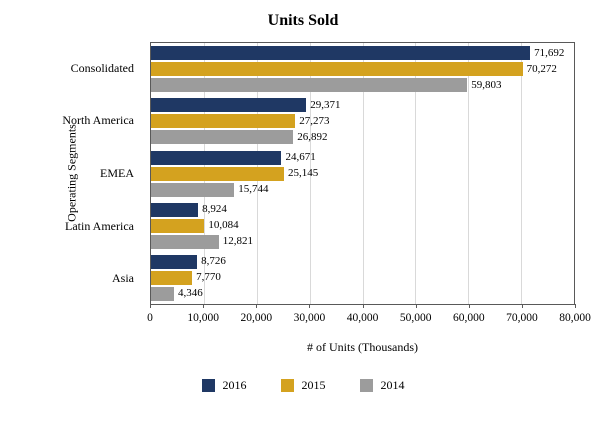 The image size is (606, 429). What do you see at coordinates (223, 225) in the screenshot?
I see `bar-value-label: 10,084` at bounding box center [223, 225].